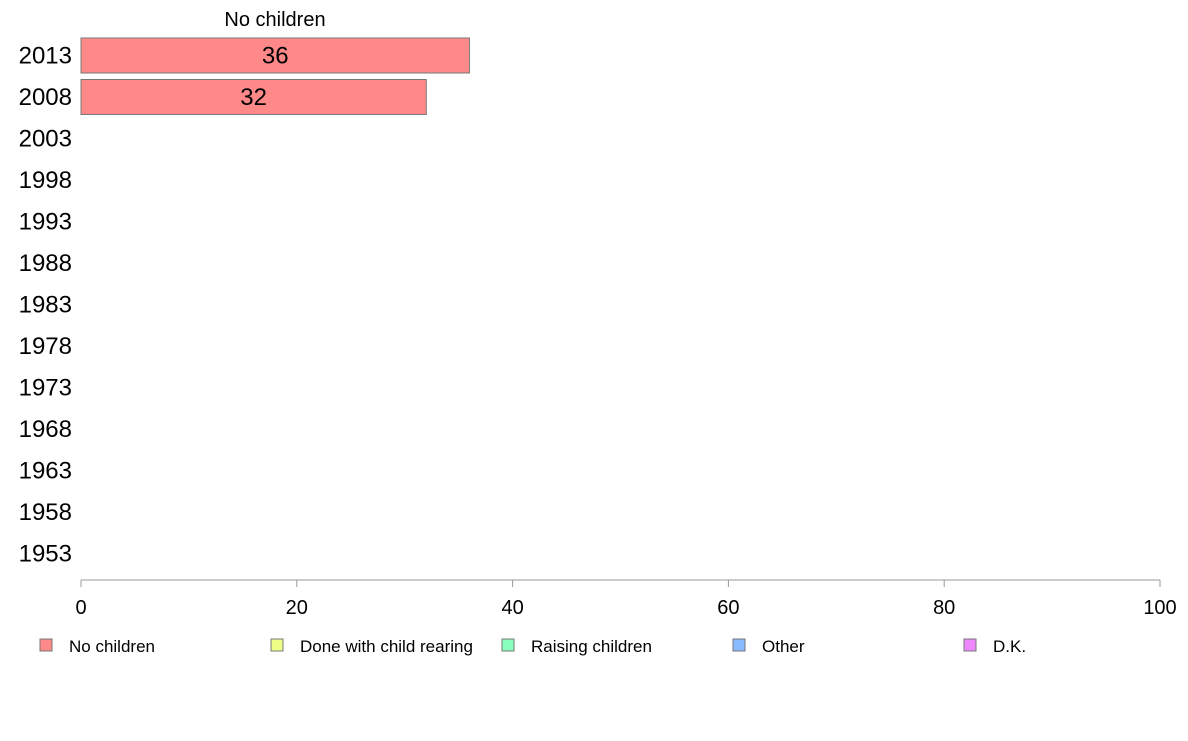 The height and width of the screenshot is (741, 1188). Describe the element at coordinates (45, 346) in the screenshot. I see `y-tick-label: 1978` at that location.